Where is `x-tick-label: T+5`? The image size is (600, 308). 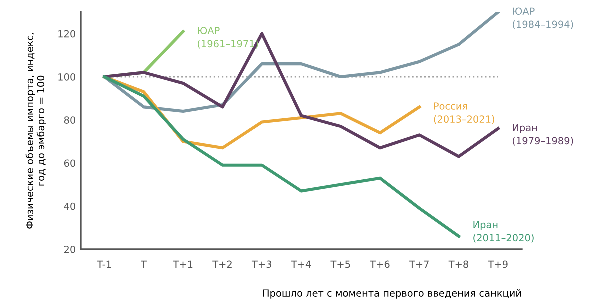
x-tick-label: T+5 is located at coordinates (340, 264).